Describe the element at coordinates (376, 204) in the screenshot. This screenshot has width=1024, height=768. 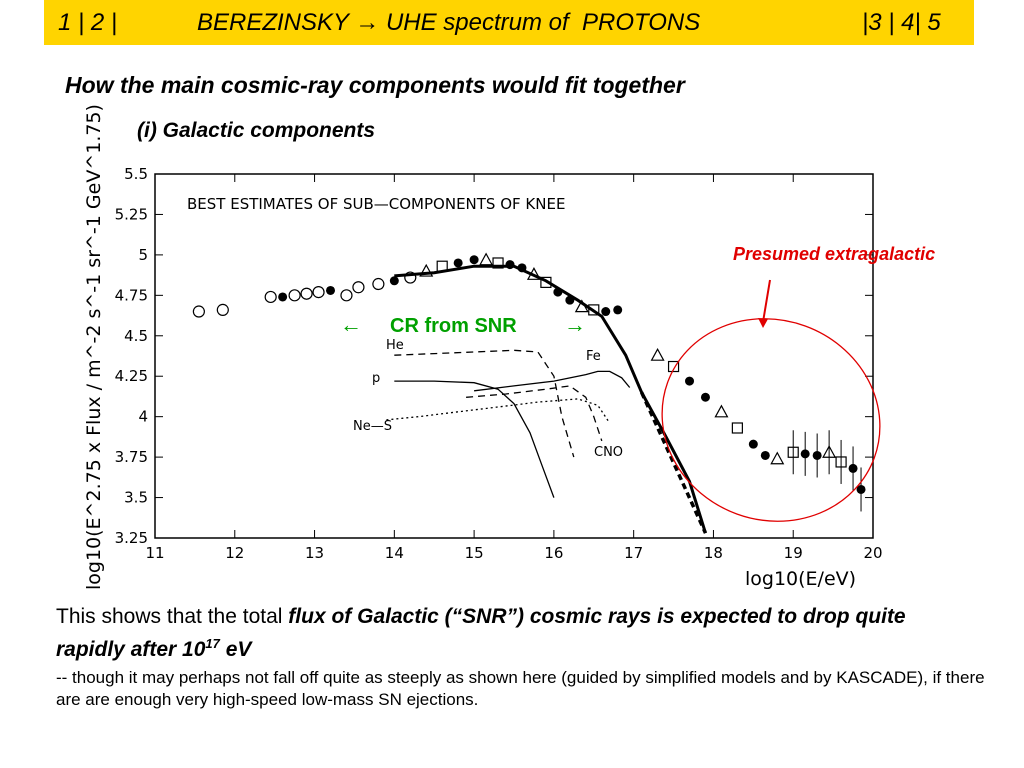
I see `chart-title: BEST ESTIMATES OF SUB—COMPONENTS OF KNEE` at that location.